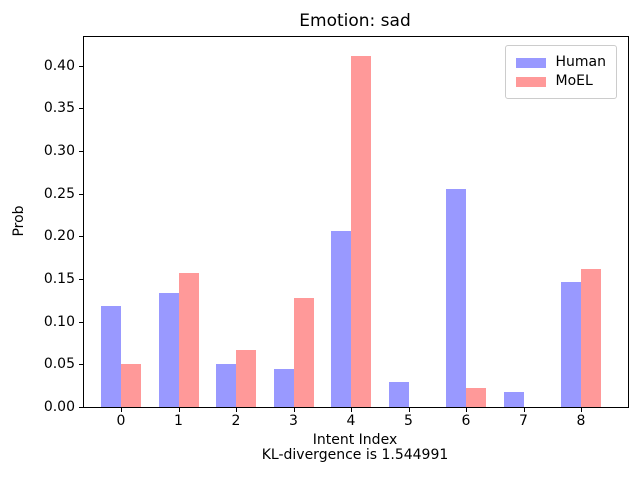  What do you see at coordinates (59, 108) in the screenshot?
I see `y-tick-label: 0.35` at bounding box center [59, 108].